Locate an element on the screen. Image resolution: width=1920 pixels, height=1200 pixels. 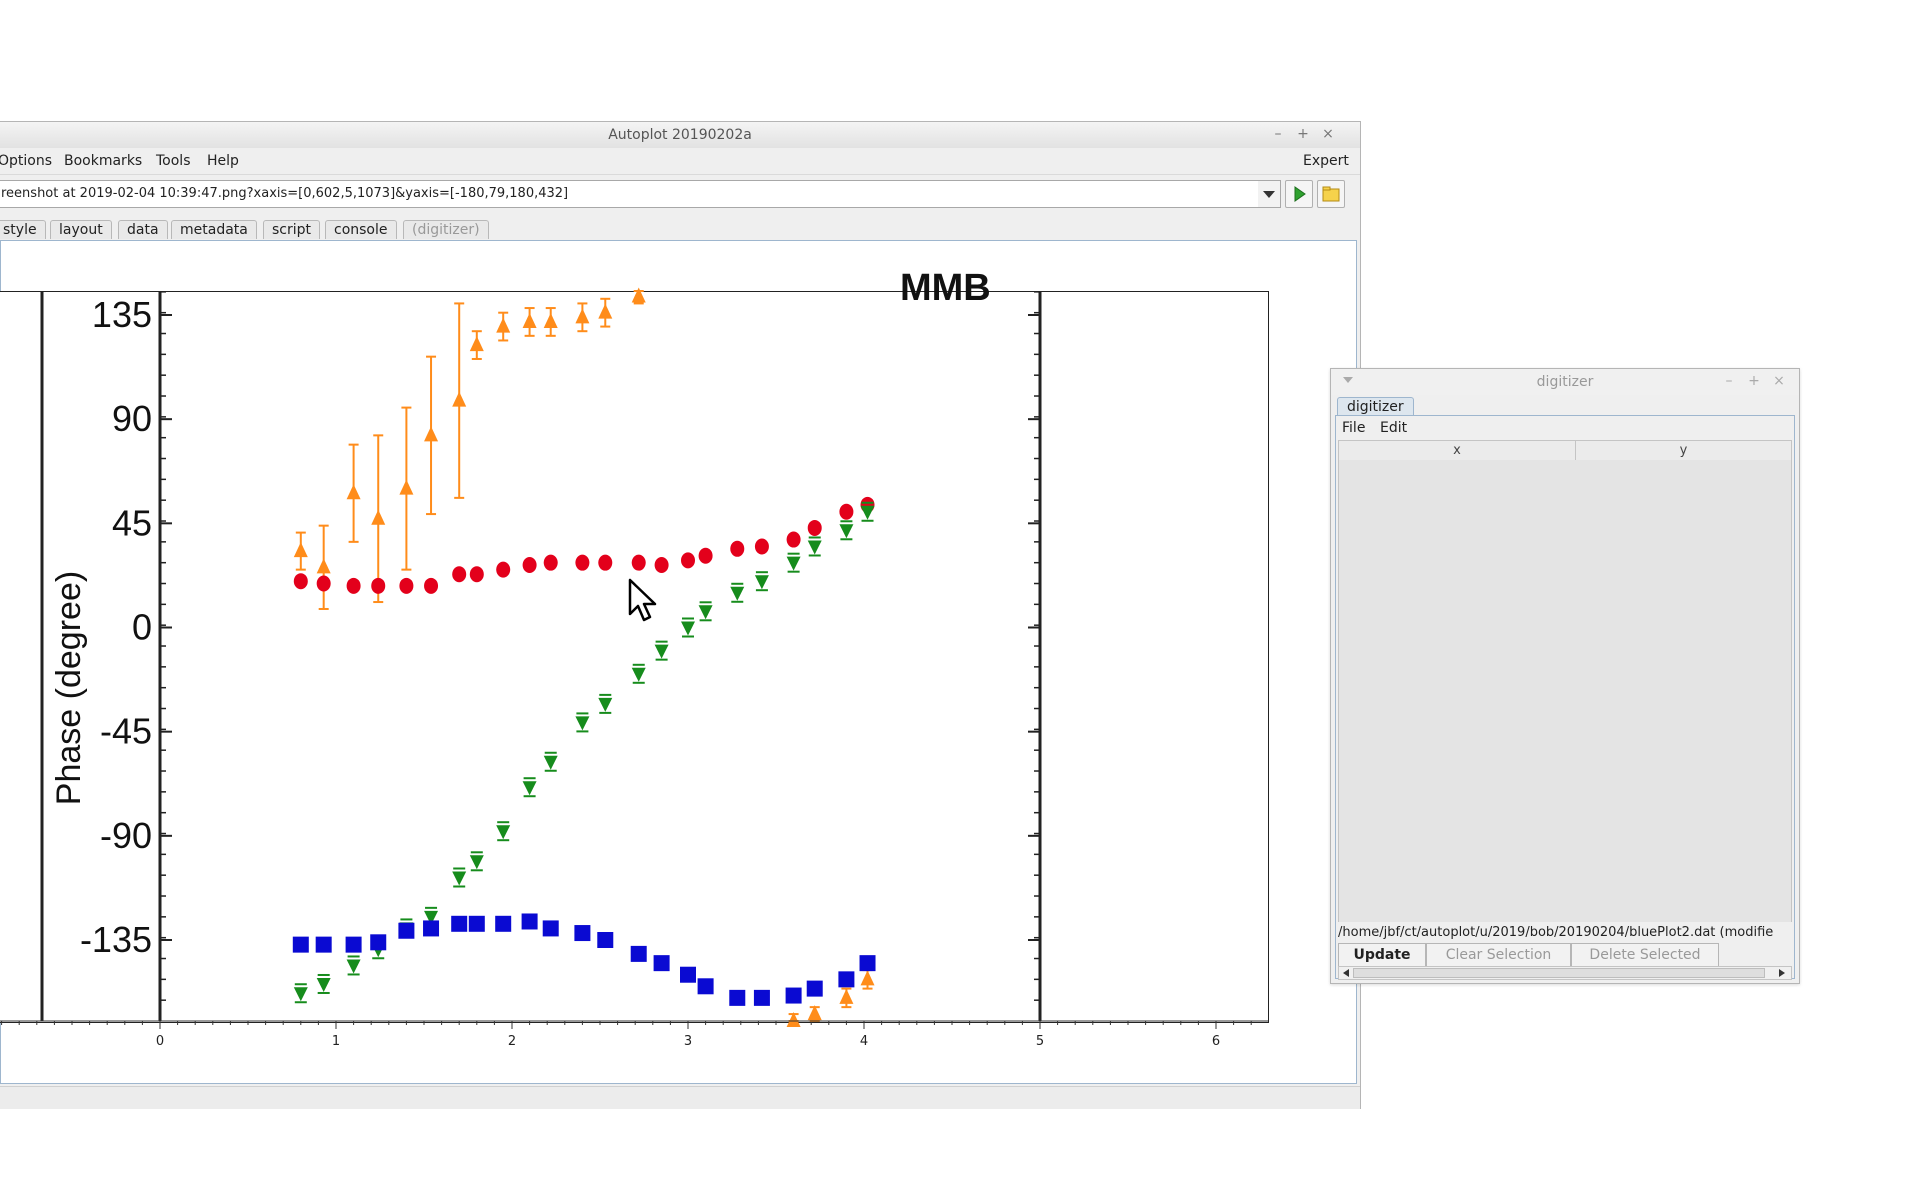
uri-dropdown-button is located at coordinates (1269, 194).